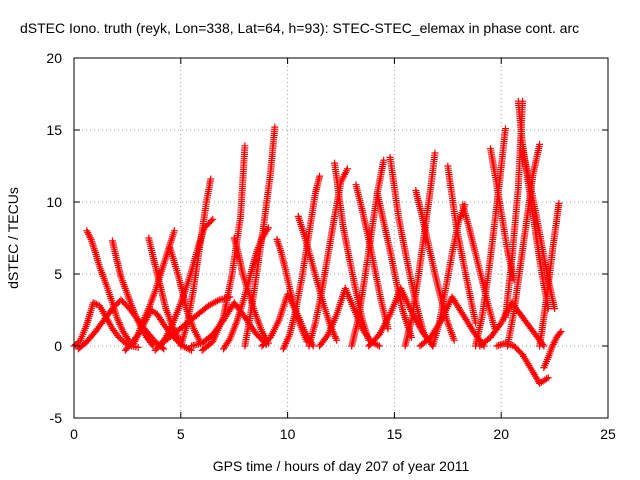 The height and width of the screenshot is (480, 640). What do you see at coordinates (58, 274) in the screenshot?
I see `y-tick-label: 5` at bounding box center [58, 274].